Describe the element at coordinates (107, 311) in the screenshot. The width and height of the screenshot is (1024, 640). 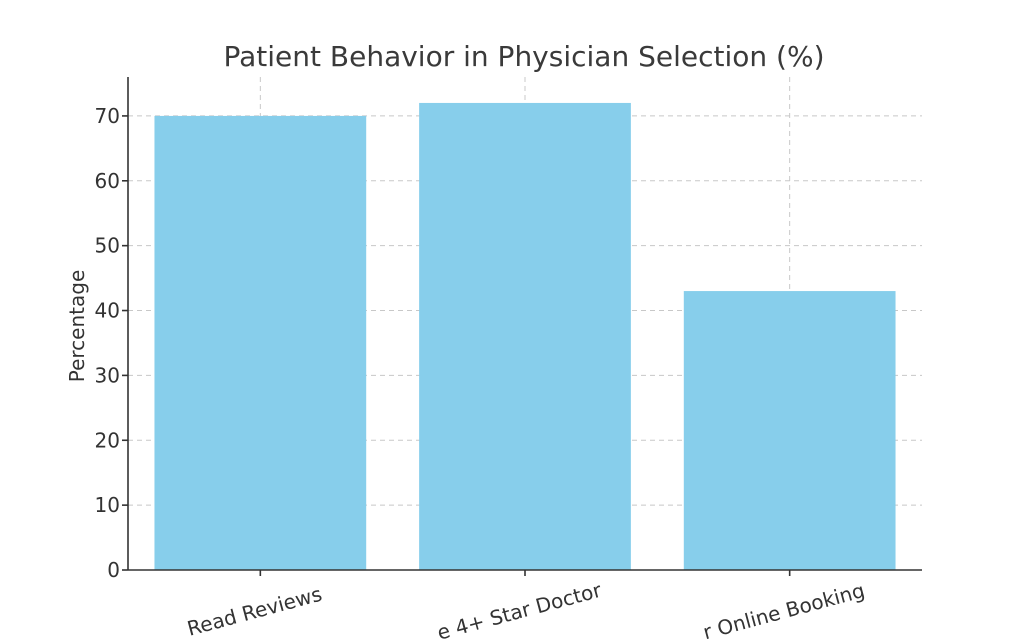
I see `y-tick-label: 40` at that location.